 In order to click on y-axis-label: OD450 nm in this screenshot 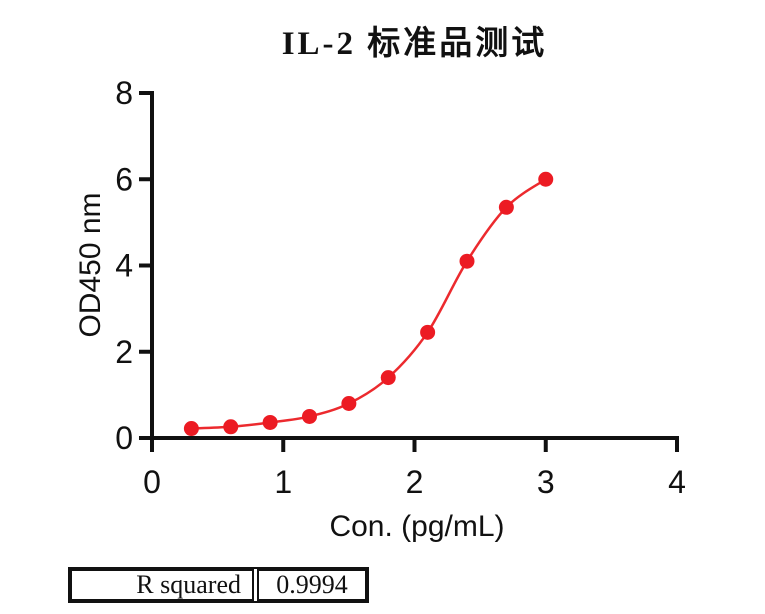, I will do `click(90, 264)`.